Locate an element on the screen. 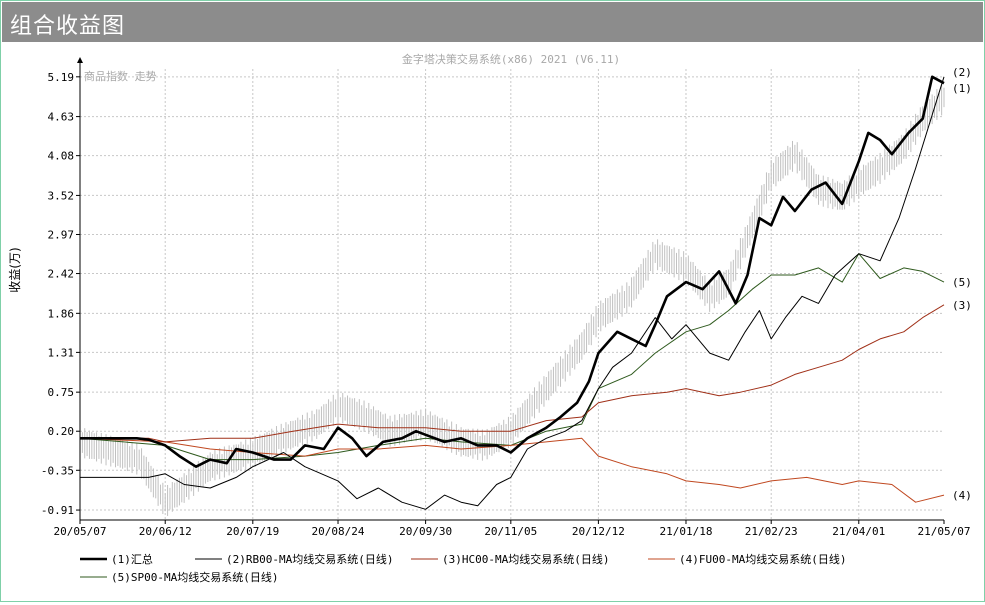 The image size is (985, 605). y-tick-label: -0.35 is located at coordinates (57, 470).